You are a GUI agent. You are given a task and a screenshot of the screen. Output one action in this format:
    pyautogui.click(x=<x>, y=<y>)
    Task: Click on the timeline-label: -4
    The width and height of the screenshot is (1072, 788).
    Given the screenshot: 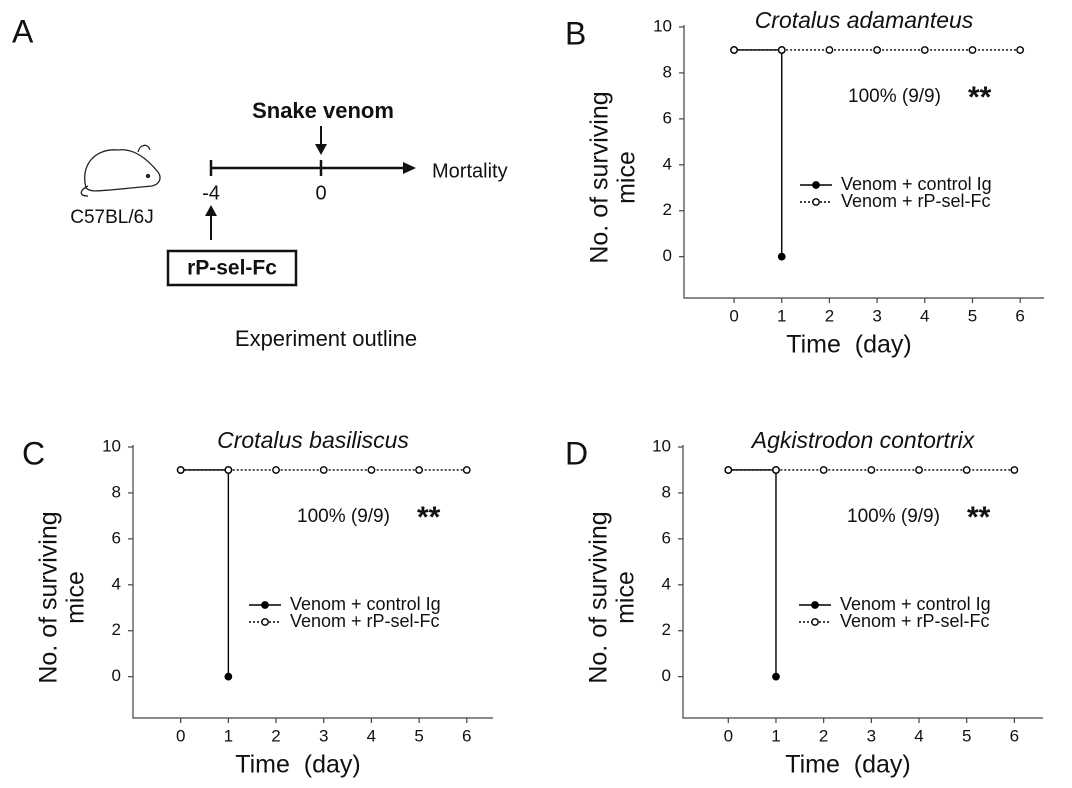 What is the action you would take?
    pyautogui.click(x=211, y=193)
    